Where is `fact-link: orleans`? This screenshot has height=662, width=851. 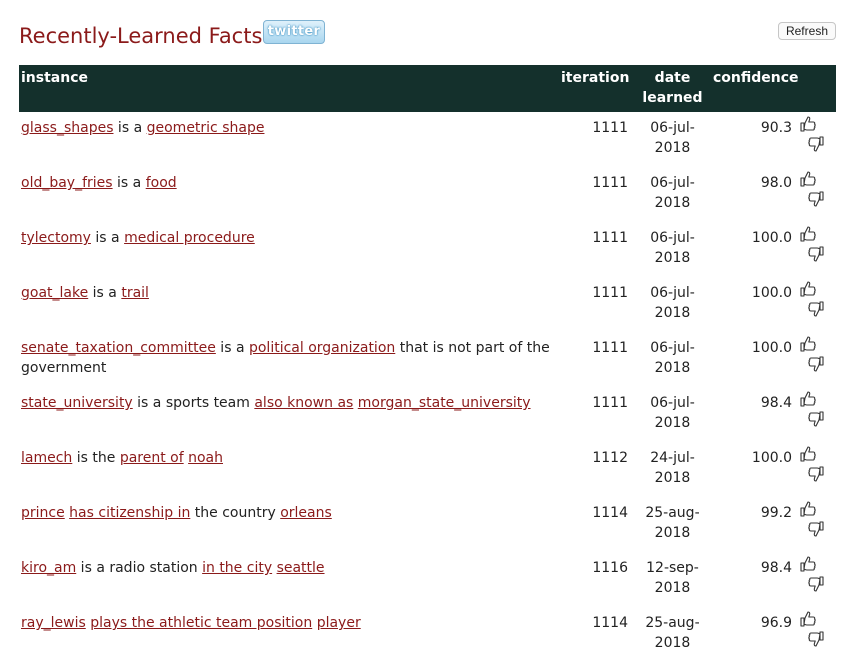
fact-link: orleans is located at coordinates (306, 513).